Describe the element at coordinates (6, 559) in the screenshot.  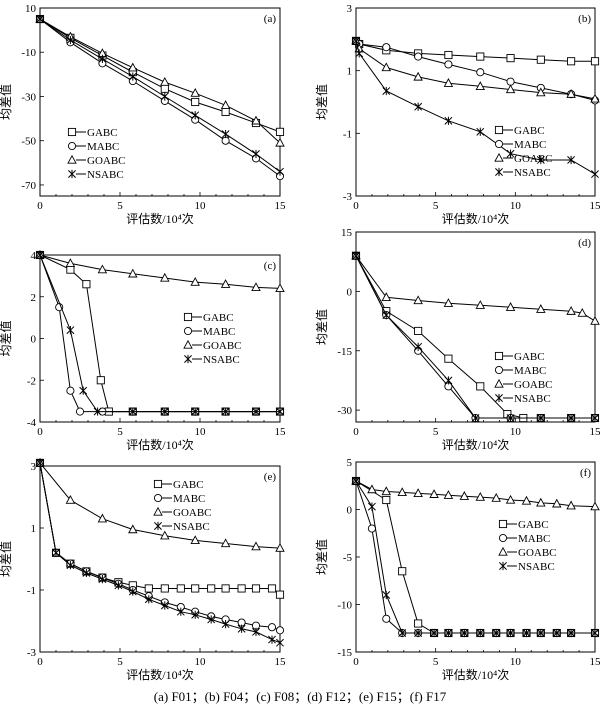
I see `y-axis-label: 均差值` at that location.